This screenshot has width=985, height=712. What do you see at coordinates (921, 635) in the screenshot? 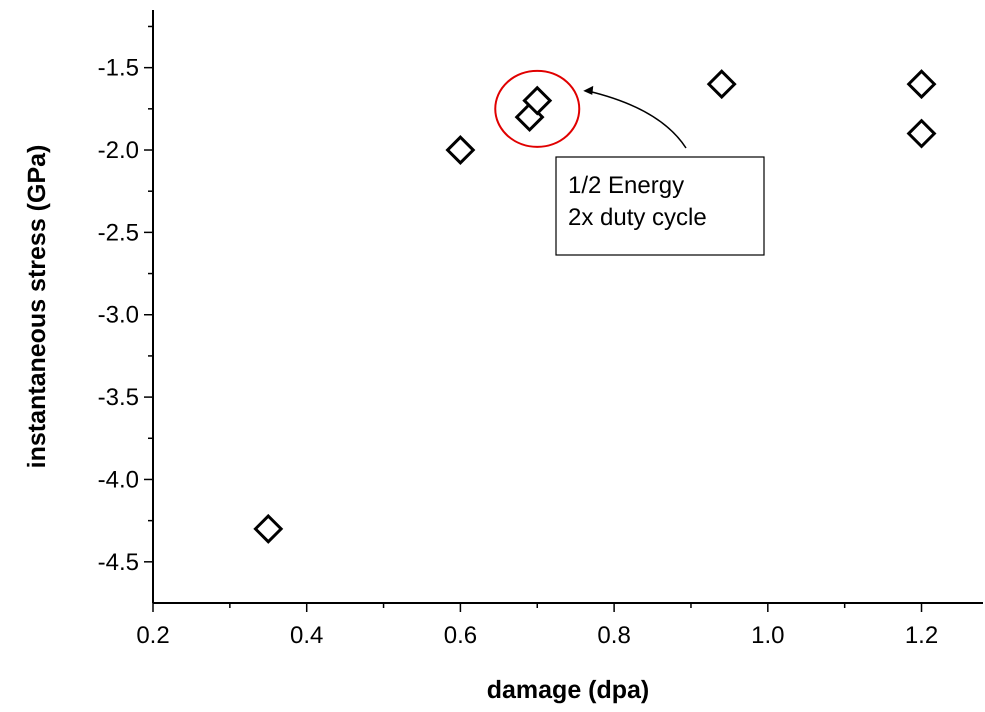
I see `x-tick-label: 1.2` at bounding box center [921, 635].